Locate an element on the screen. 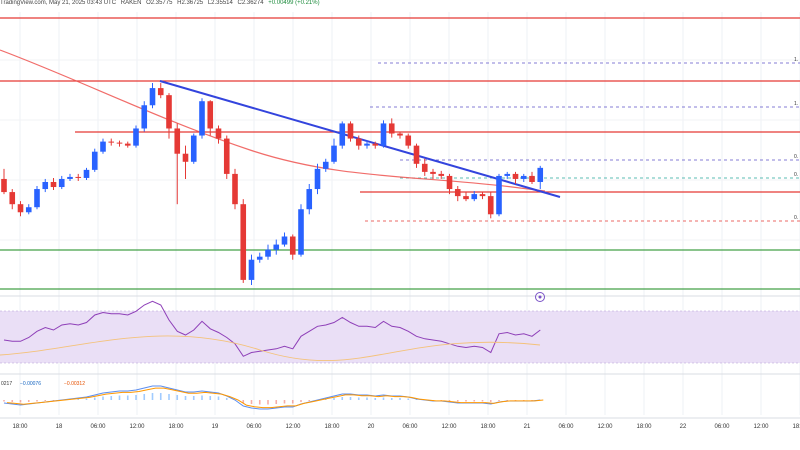 This screenshot has height=450, width=800. ohlc-close: C2.36274 is located at coordinates (250, 3).